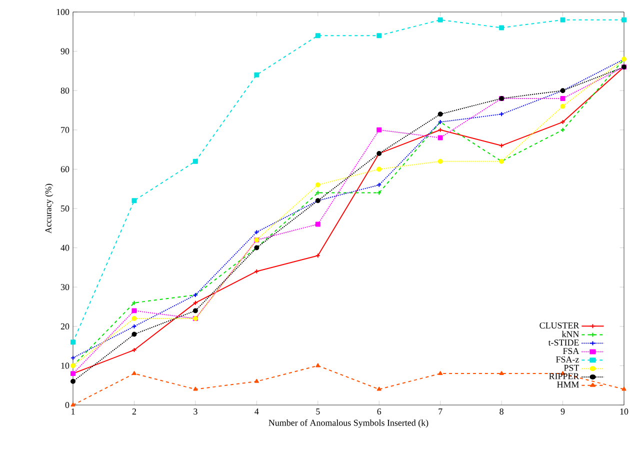 This screenshot has width=630, height=452. I want to click on y-tick-label: 10, so click(65, 365).